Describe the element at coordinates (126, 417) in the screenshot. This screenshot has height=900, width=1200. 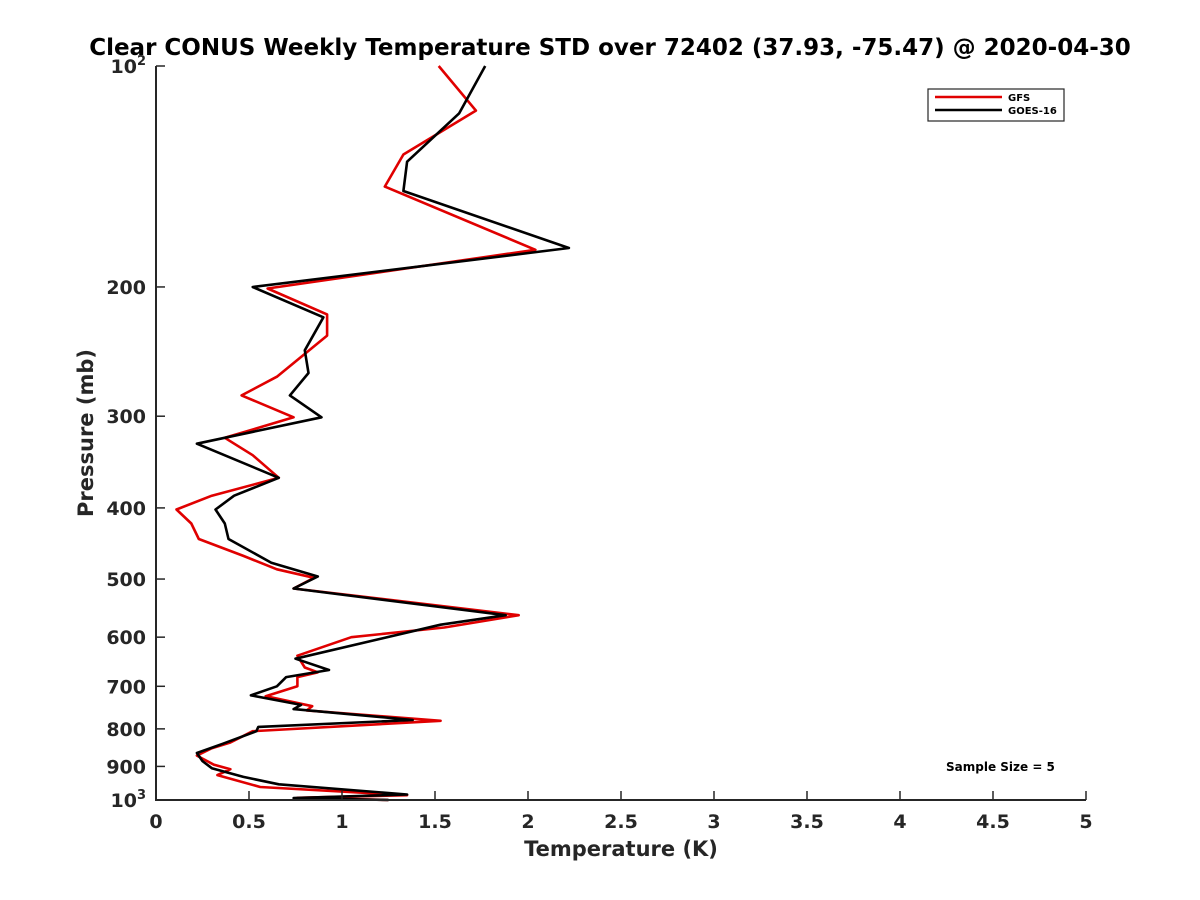
I see `y-tick-label: 300` at that location.